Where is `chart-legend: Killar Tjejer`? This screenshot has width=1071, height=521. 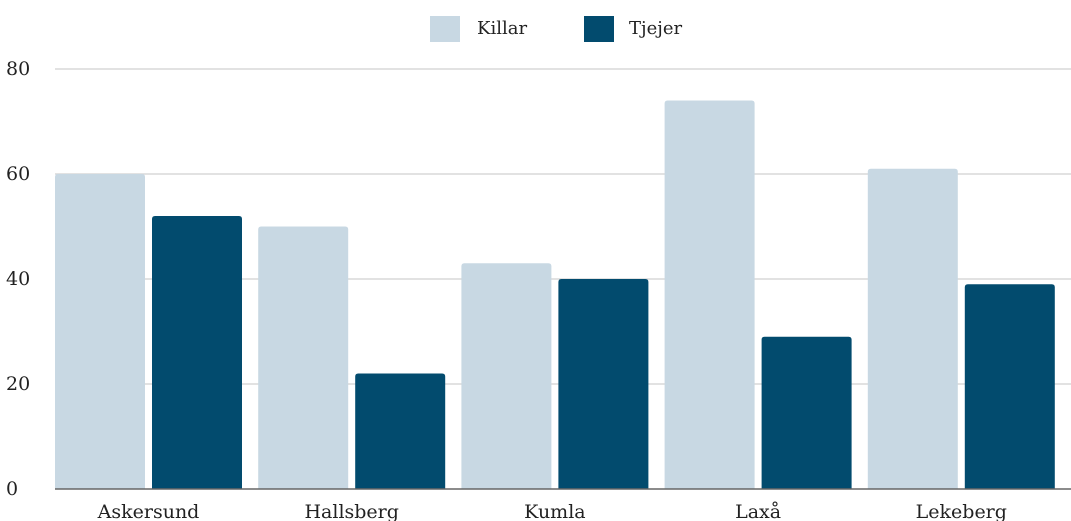
chart-legend: Killar Tjejer is located at coordinates (556, 29).